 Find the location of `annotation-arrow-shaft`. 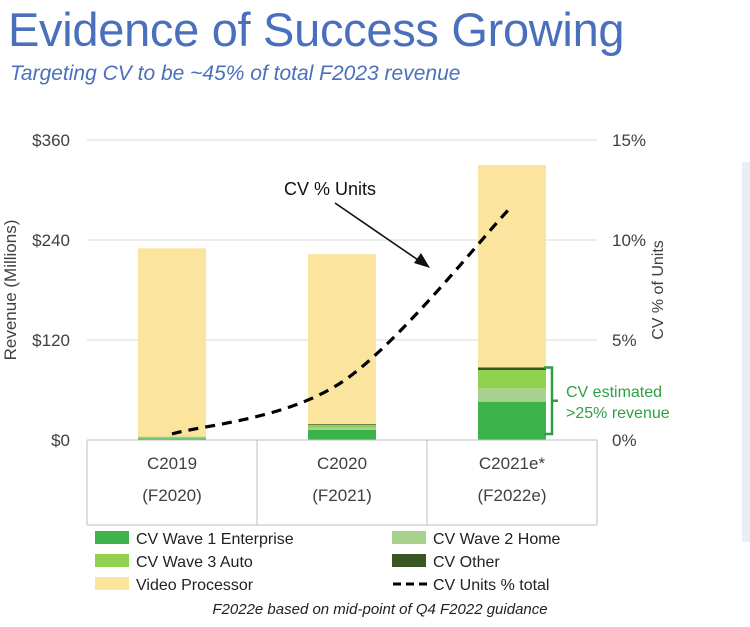

annotation-arrow-shaft is located at coordinates (378, 232).